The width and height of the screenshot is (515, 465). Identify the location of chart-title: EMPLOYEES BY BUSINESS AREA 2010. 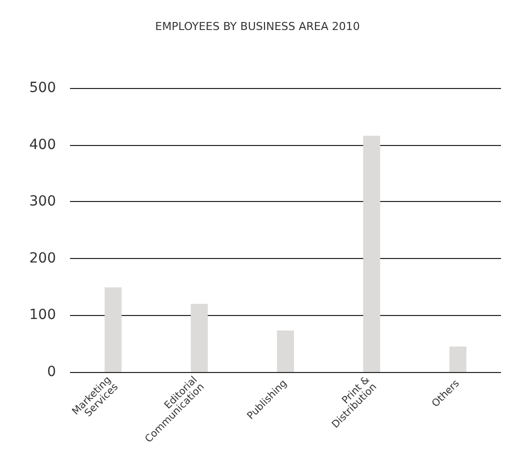
(257, 26).